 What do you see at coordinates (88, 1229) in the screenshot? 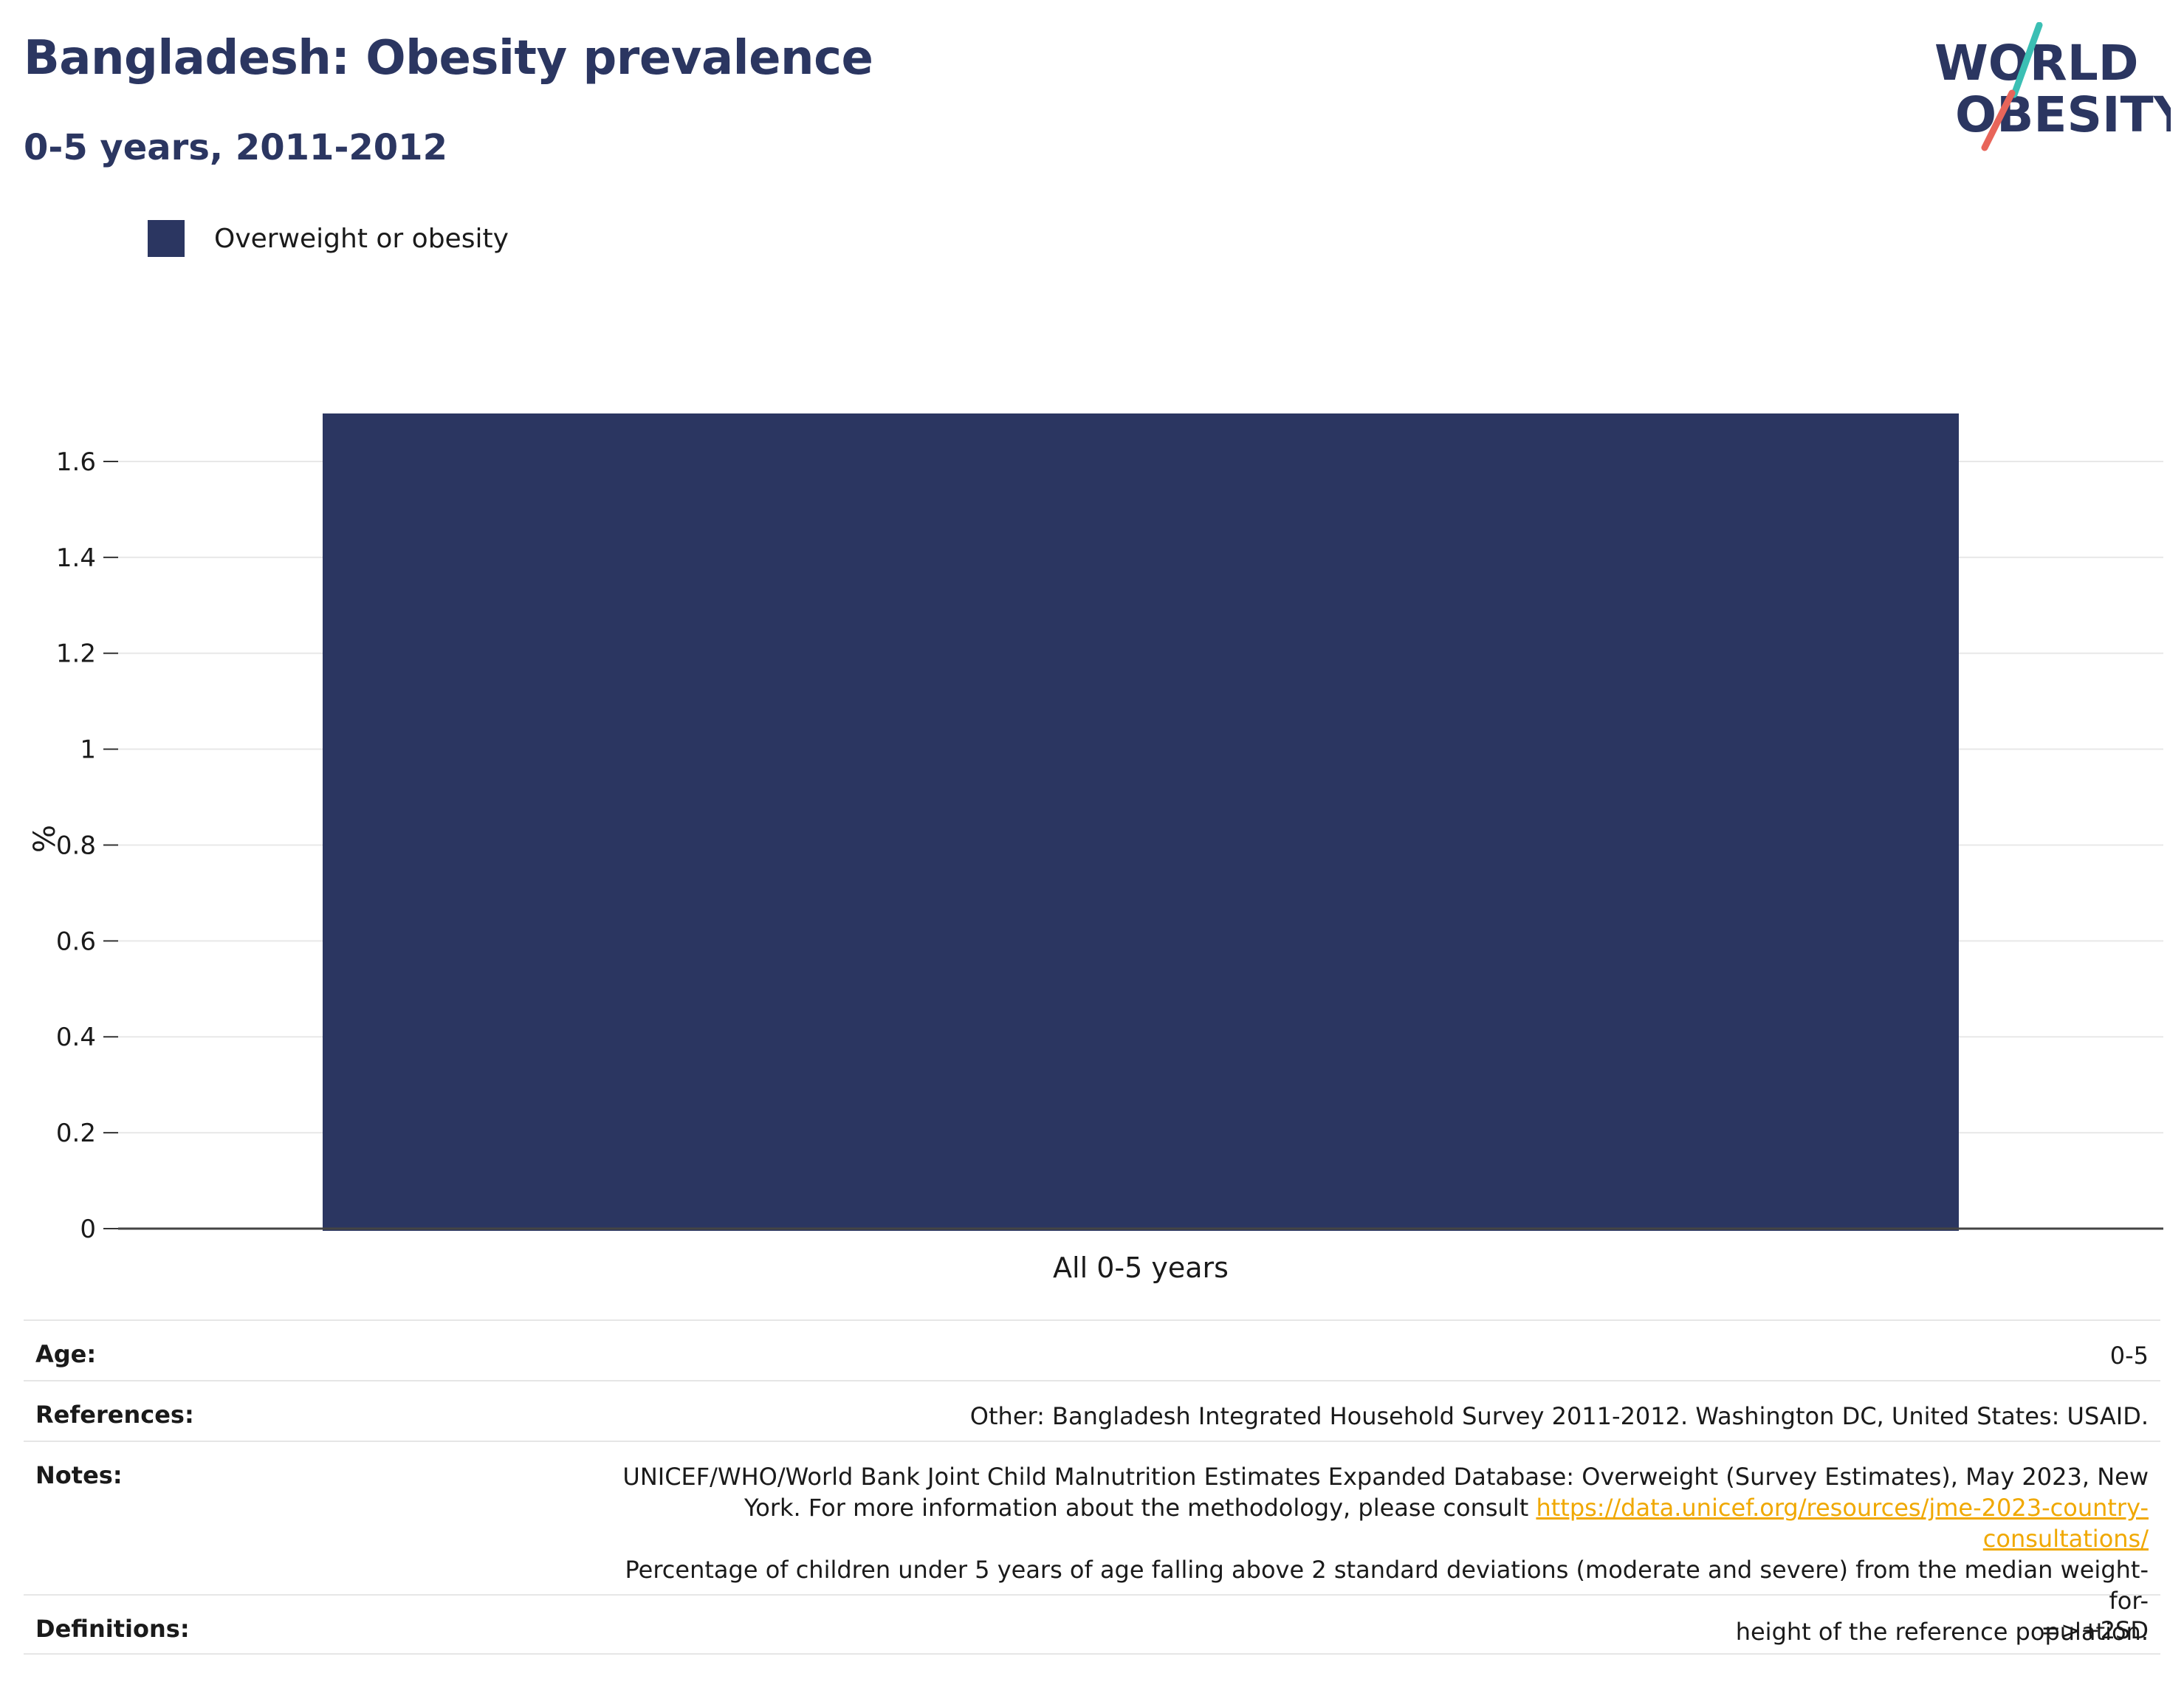
I see `y-tick-label: 0` at bounding box center [88, 1229].